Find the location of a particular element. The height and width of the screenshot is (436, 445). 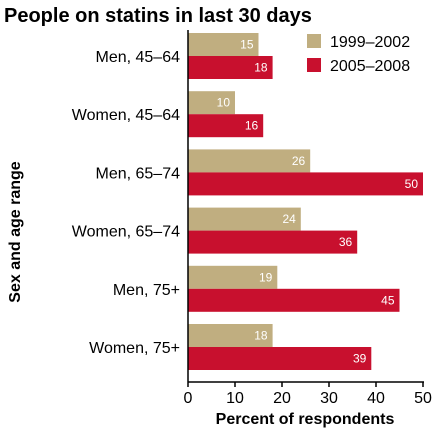

data-label-men-45-64-2005-2008: 18 is located at coordinates (261, 68).